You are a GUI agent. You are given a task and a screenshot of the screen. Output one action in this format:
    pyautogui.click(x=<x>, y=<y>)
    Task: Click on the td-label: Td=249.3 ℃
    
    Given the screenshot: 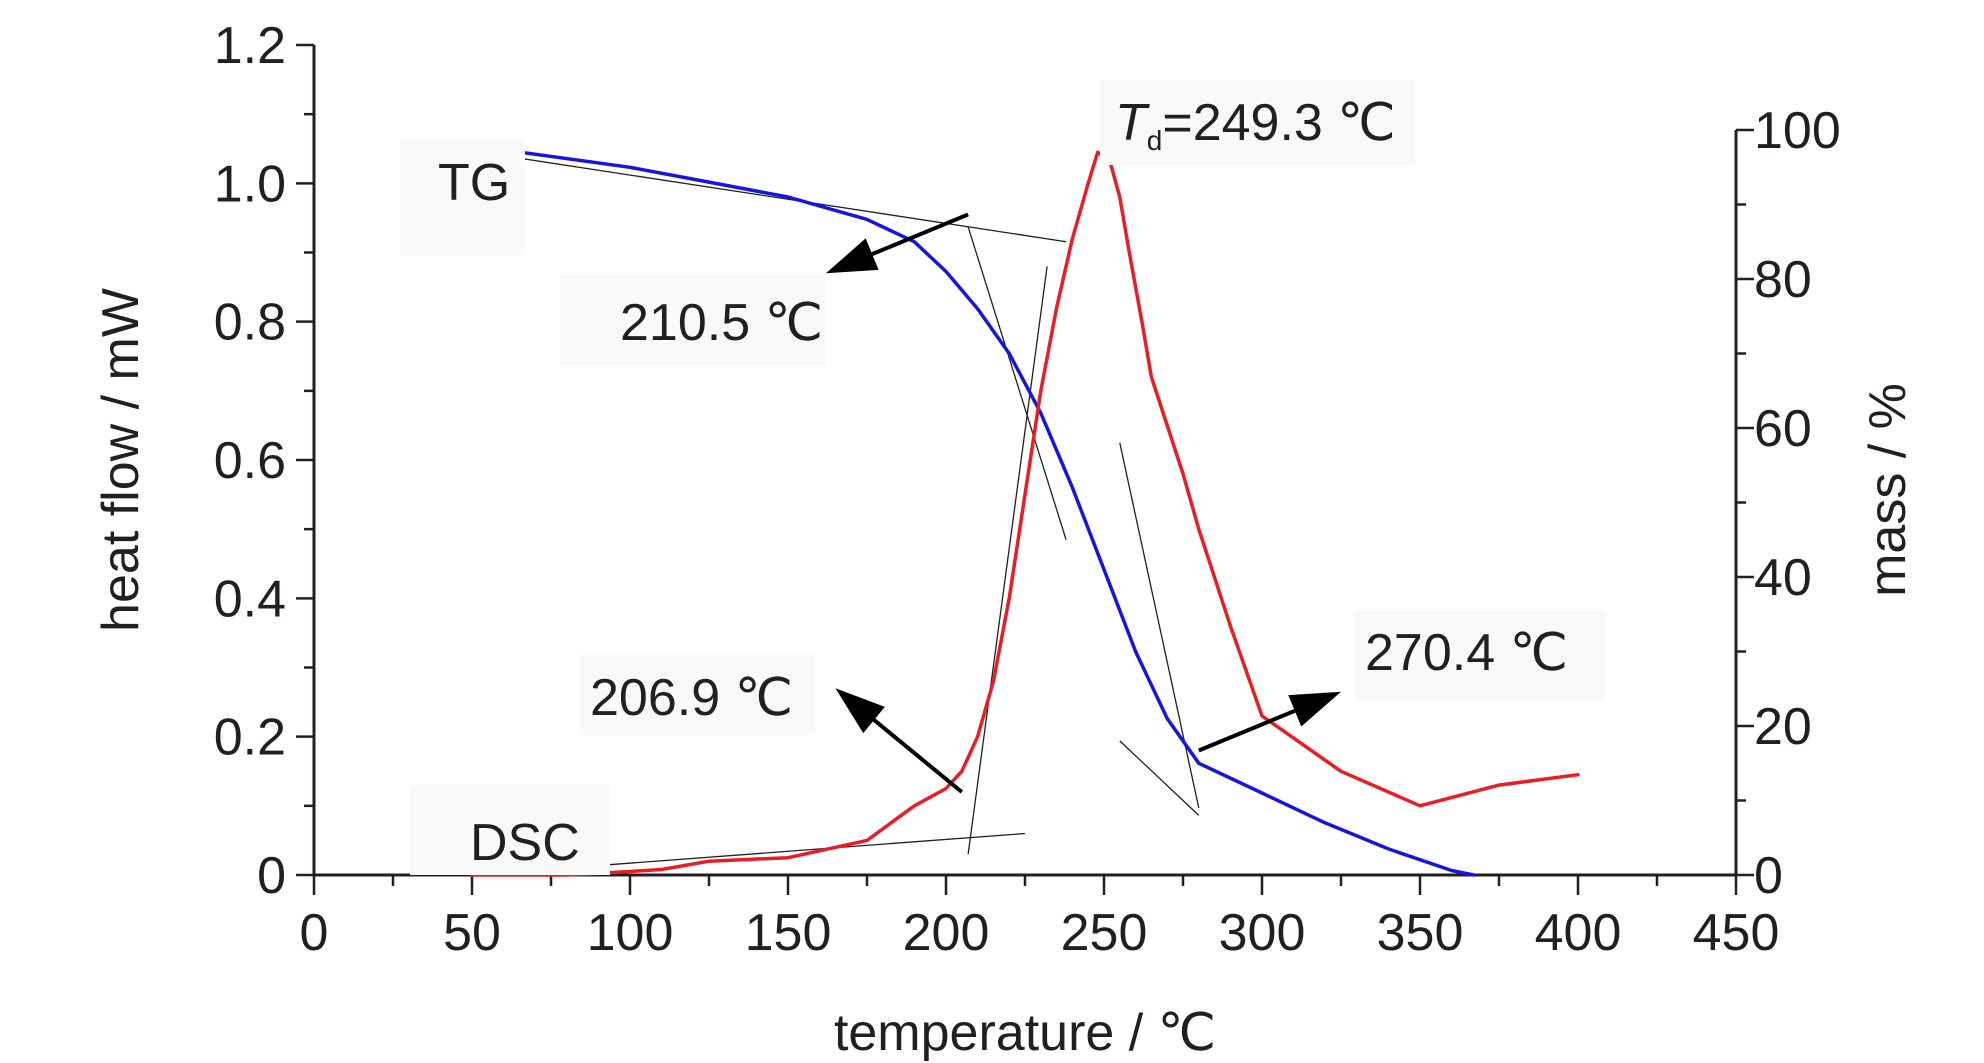 What is the action you would take?
    pyautogui.click(x=1255, y=125)
    